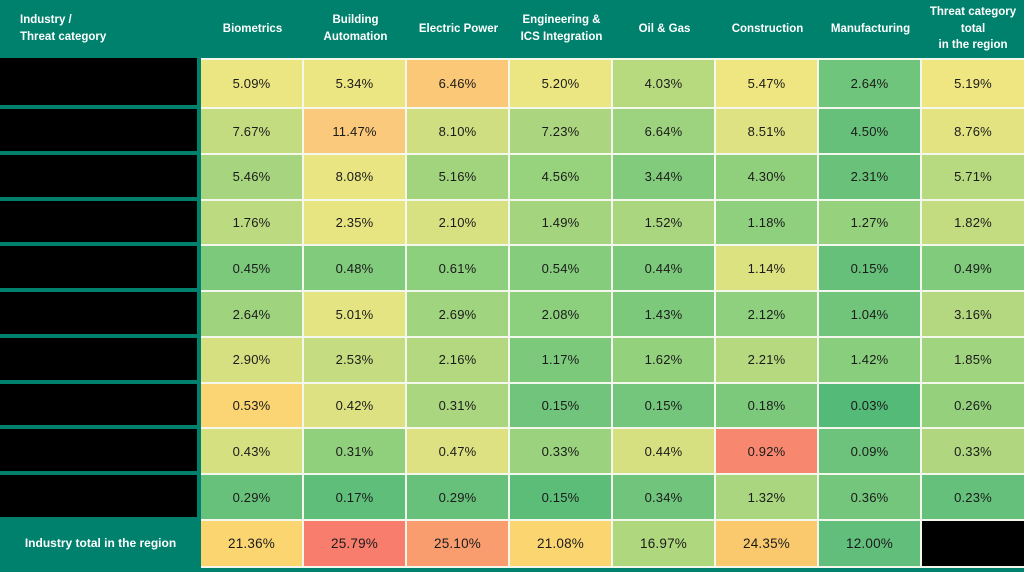  I want to click on heatmap-cell: 7.23%, so click(561, 132).